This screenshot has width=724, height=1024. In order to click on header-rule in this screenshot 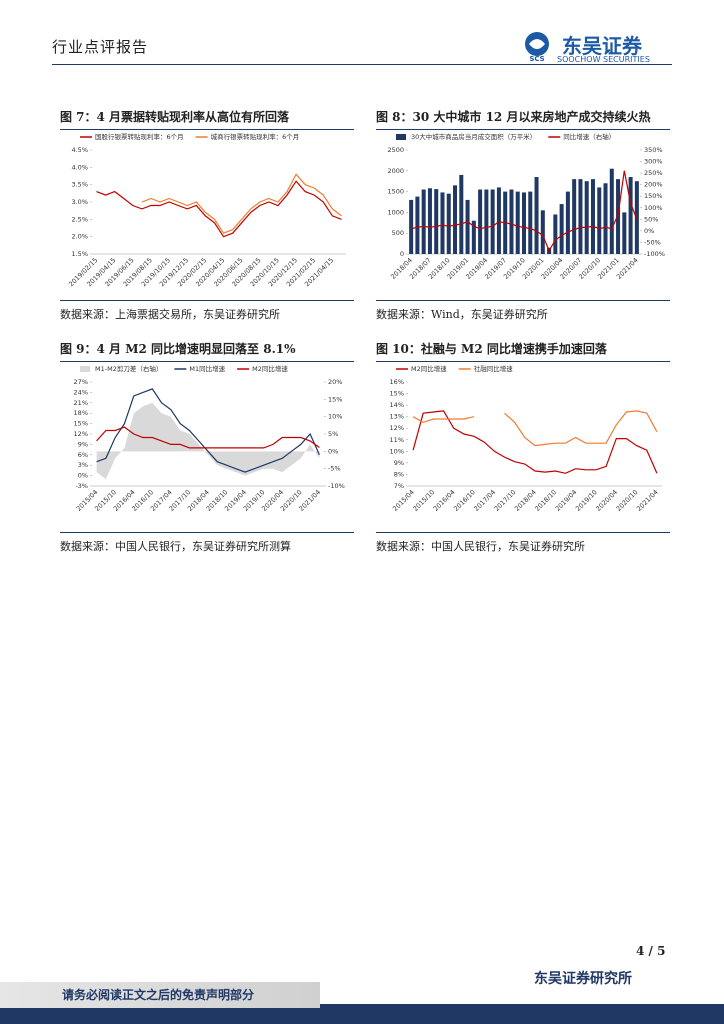, I will do `click(362, 64)`.